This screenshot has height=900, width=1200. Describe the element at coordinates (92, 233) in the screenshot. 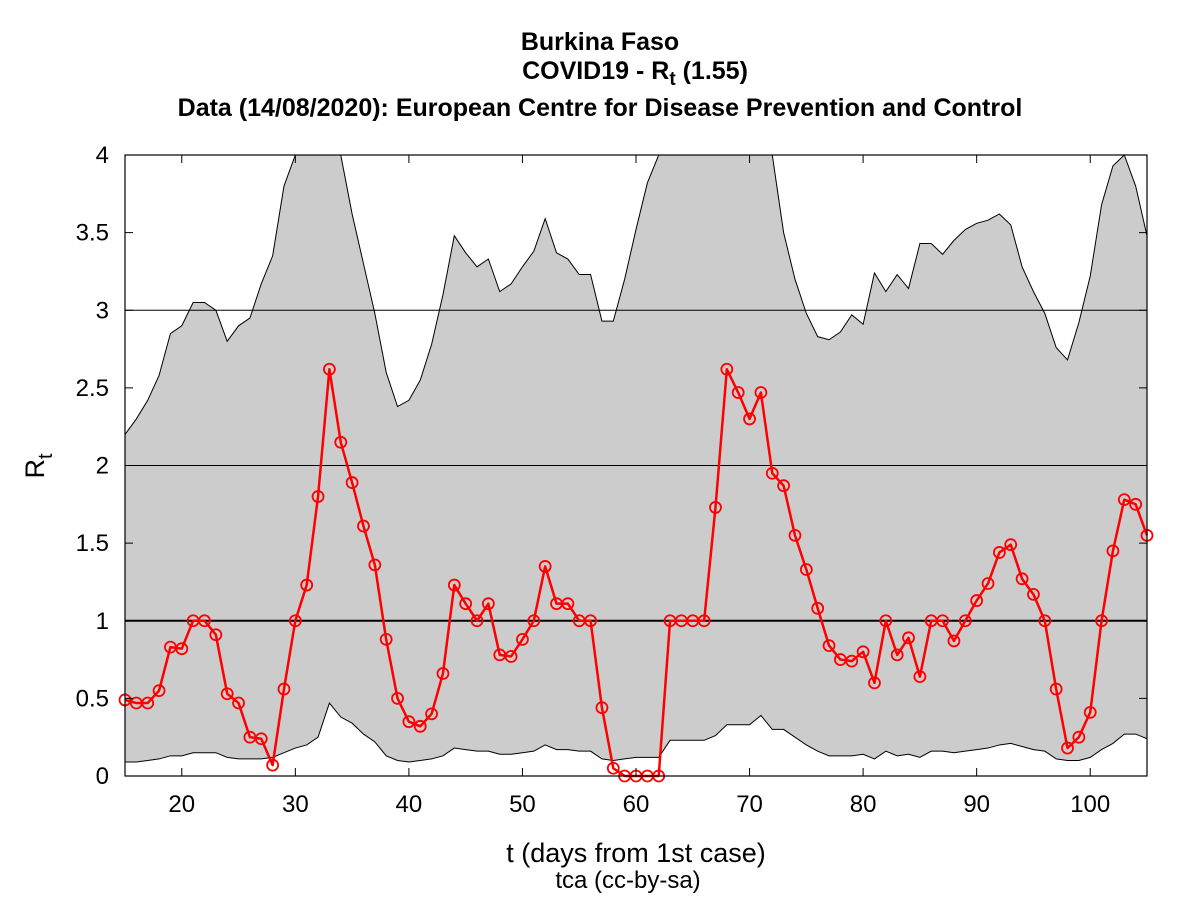

I see `y-tick-label: 3.5` at that location.